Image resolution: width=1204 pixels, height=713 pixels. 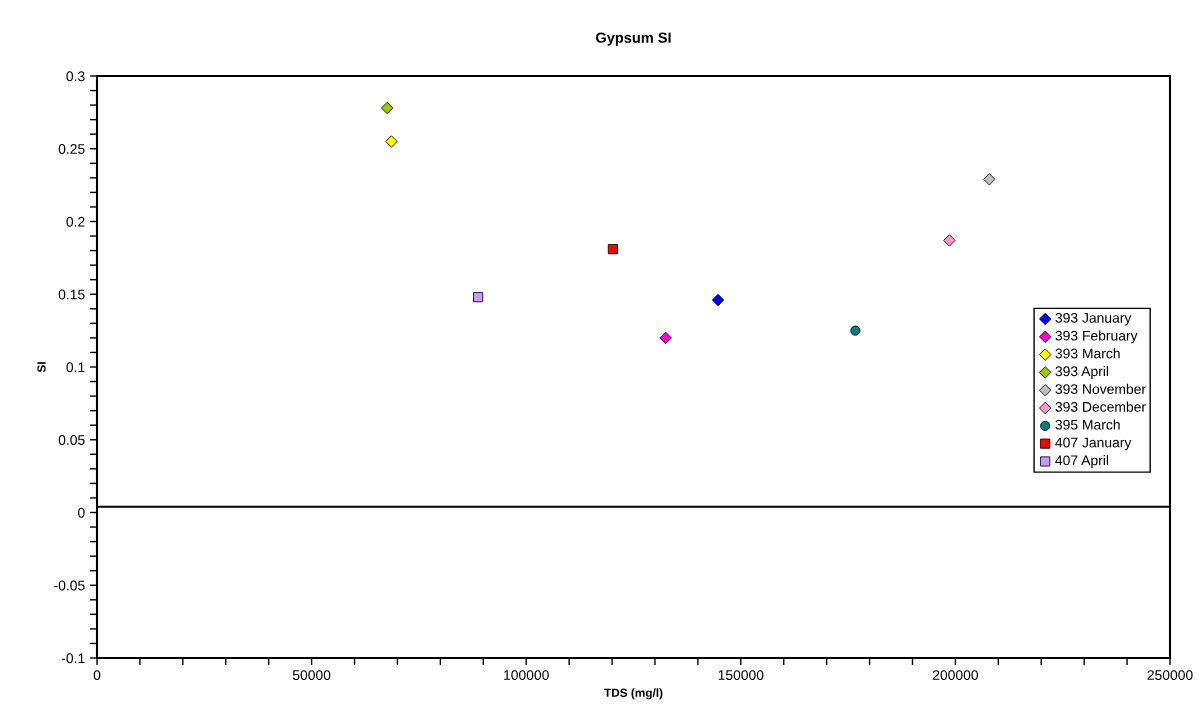 What do you see at coordinates (1093, 319) in the screenshot?
I see `legend-label: 393 January` at bounding box center [1093, 319].